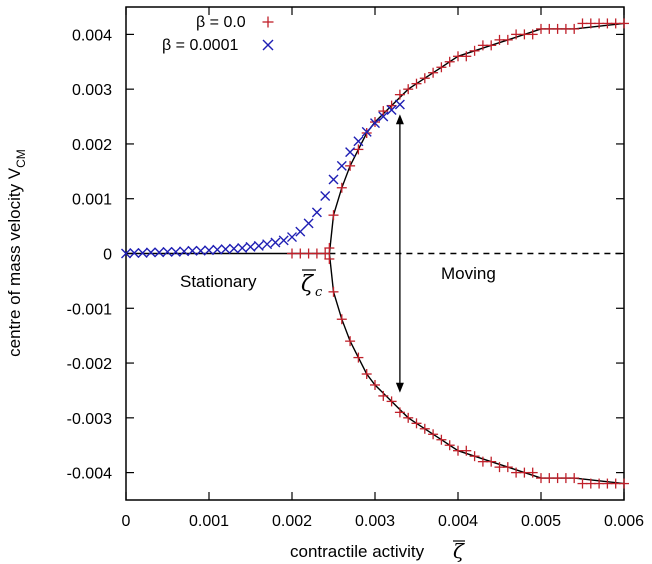 The image size is (652, 564). Describe the element at coordinates (89, 364) in the screenshot. I see `y-tick-label: -0.002` at that location.